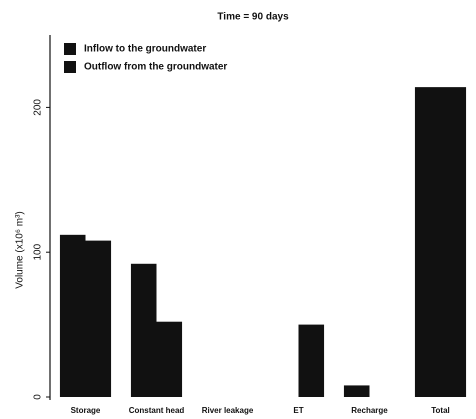 Image resolution: width=476 pixels, height=419 pixels. What do you see at coordinates (155, 67) in the screenshot?
I see `legend-label: Outflow from the groundwater` at bounding box center [155, 67].